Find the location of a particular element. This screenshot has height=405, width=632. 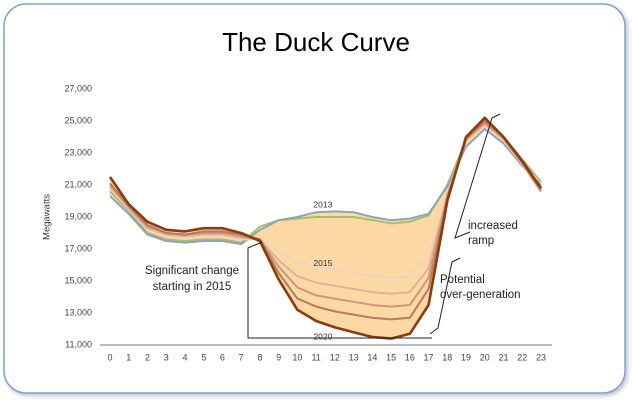

y-tick-label: 27,000 is located at coordinates (78, 88).